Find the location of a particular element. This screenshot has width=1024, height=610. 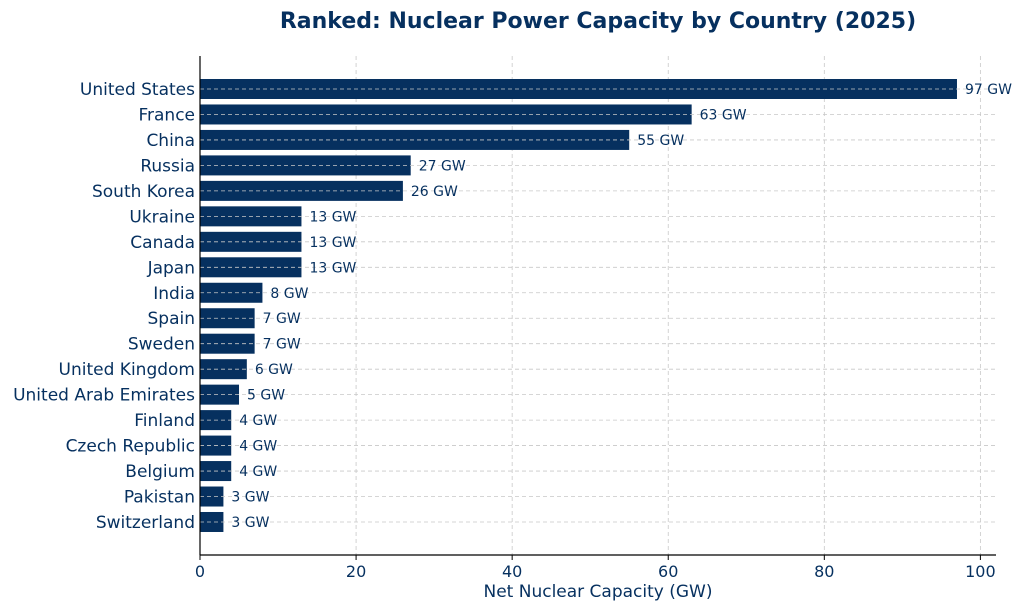

bar-value-label: 5 GW is located at coordinates (266, 396).